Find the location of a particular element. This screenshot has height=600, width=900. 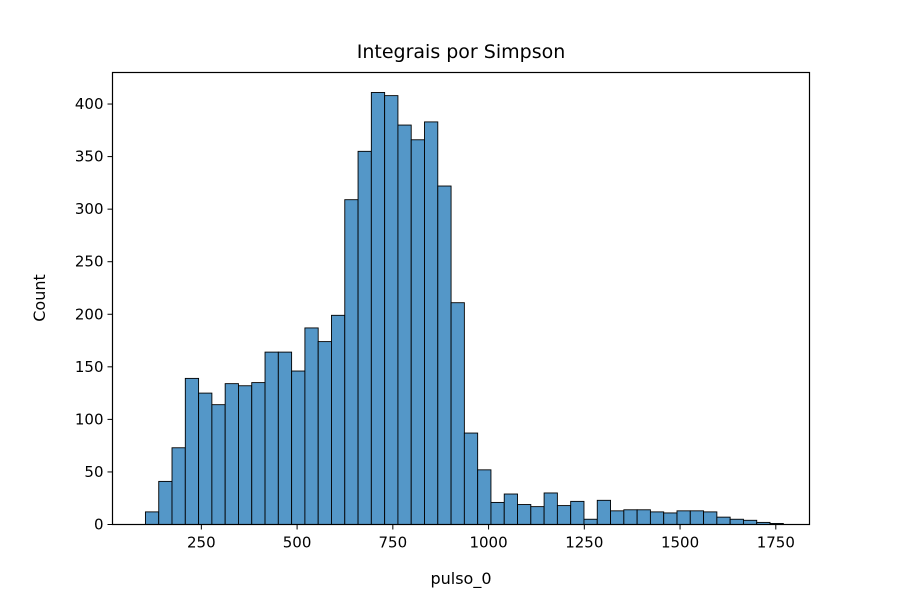

y-tick-label: 0 is located at coordinates (99, 525).